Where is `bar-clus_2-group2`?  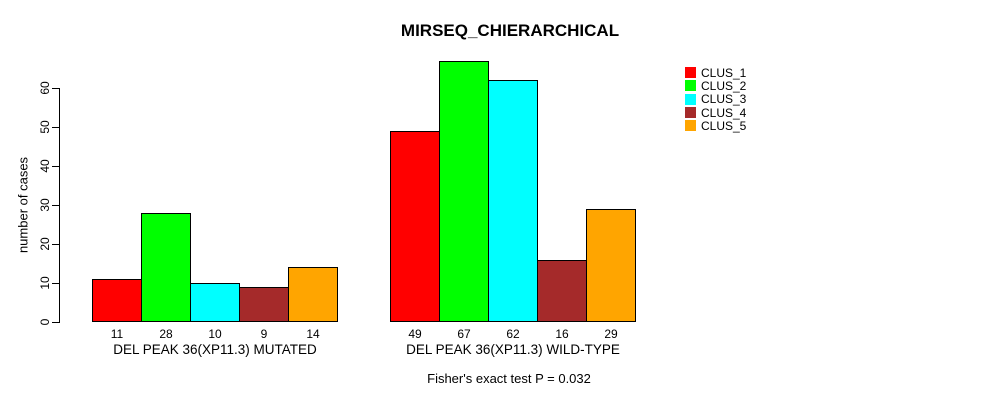
bar-clus_2-group2 is located at coordinates (464, 191).